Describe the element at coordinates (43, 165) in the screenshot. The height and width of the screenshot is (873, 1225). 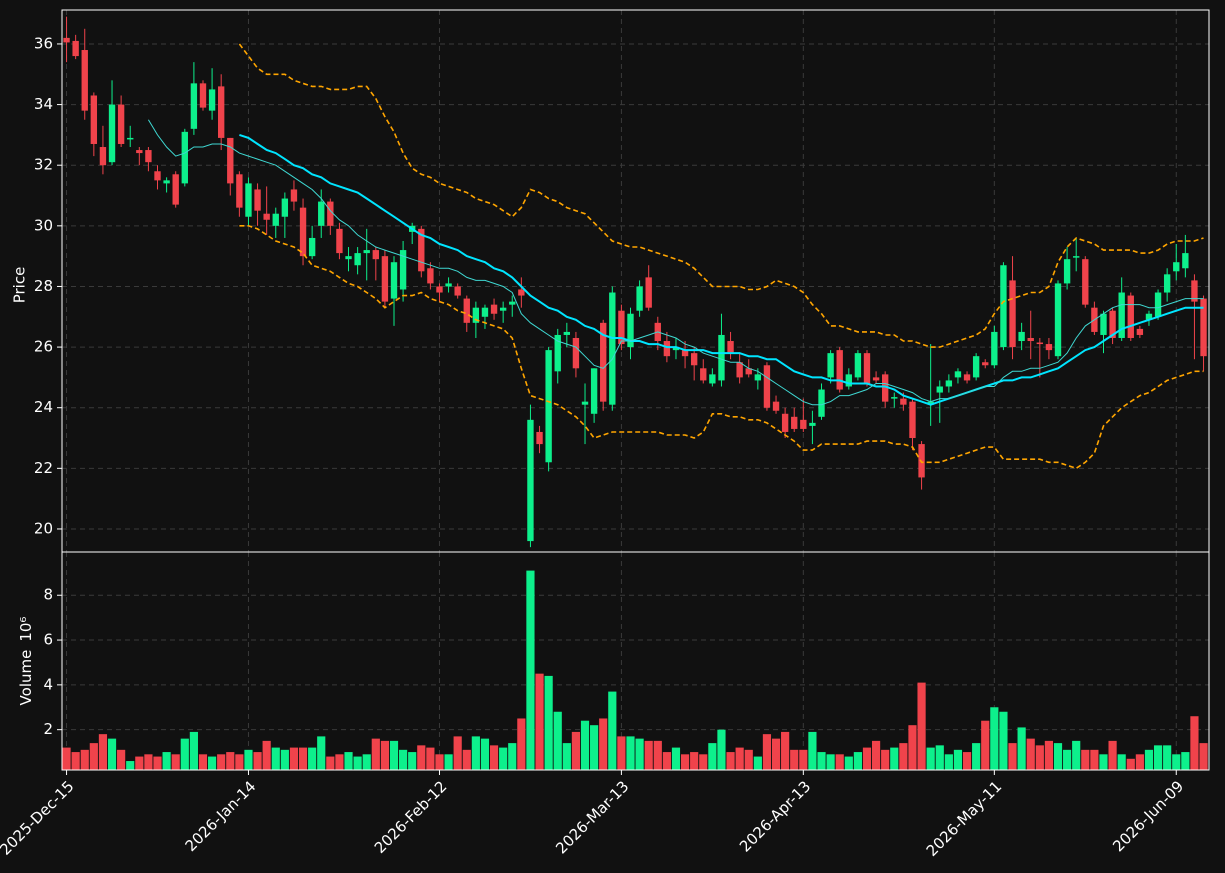
I see `y-tick-label: 32` at that location.